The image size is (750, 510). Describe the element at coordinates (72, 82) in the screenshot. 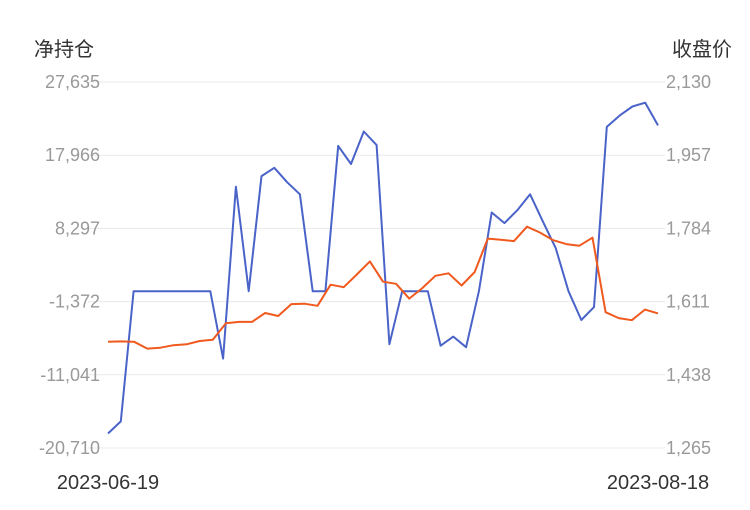

I see `left-tick-label: 27,635` at that location.